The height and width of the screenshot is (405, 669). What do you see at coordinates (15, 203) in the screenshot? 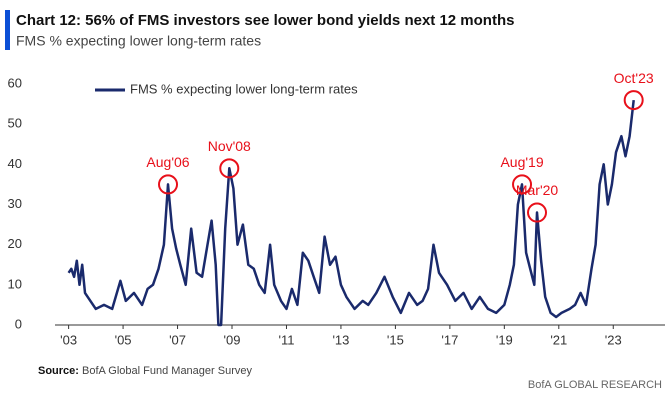
I see `y-tick-label: 30` at bounding box center [15, 203].